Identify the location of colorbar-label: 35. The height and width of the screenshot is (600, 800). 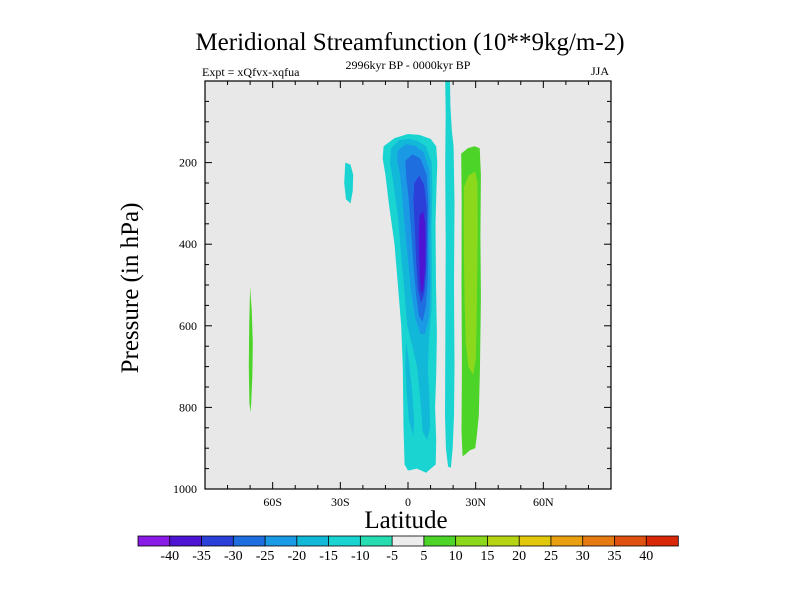
(614, 556).